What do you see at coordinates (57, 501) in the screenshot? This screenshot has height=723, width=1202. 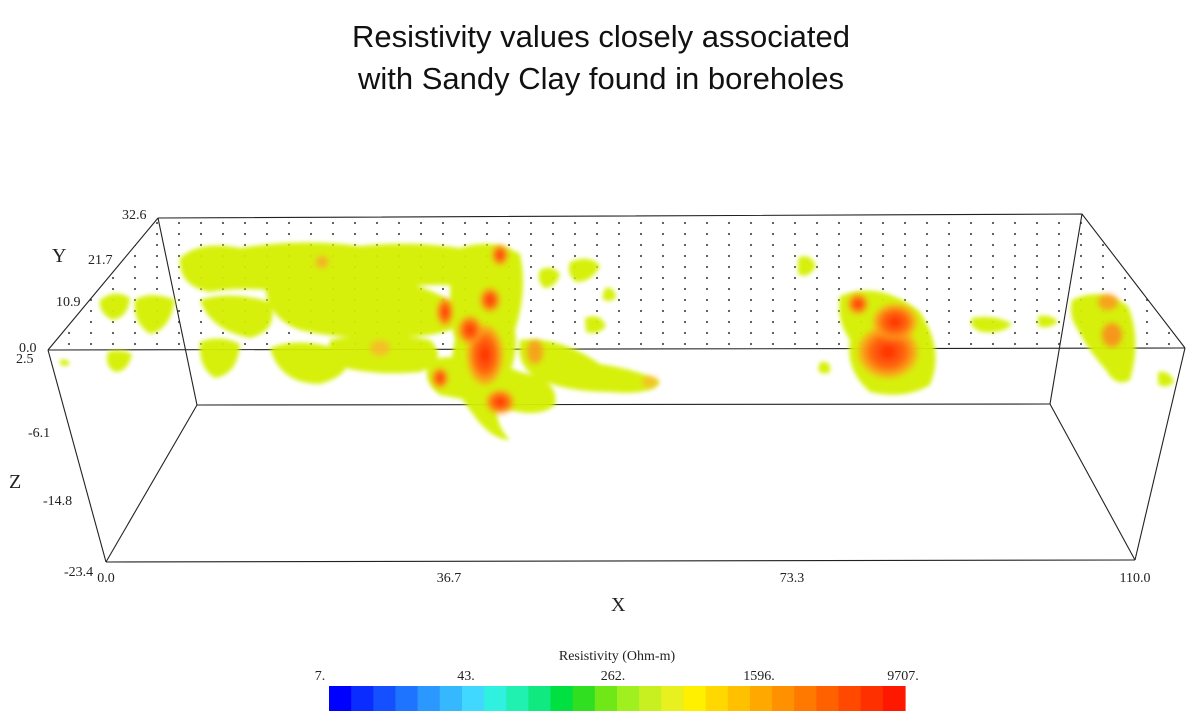 I see `z-tick: -14.8` at bounding box center [57, 501].